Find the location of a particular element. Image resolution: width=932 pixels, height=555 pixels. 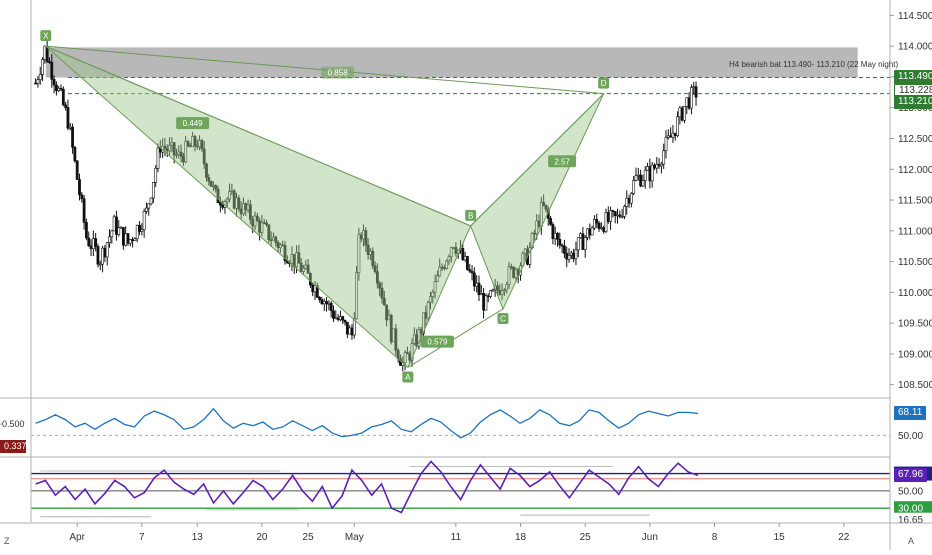

time-tick-label: 18 is located at coordinates (521, 537).